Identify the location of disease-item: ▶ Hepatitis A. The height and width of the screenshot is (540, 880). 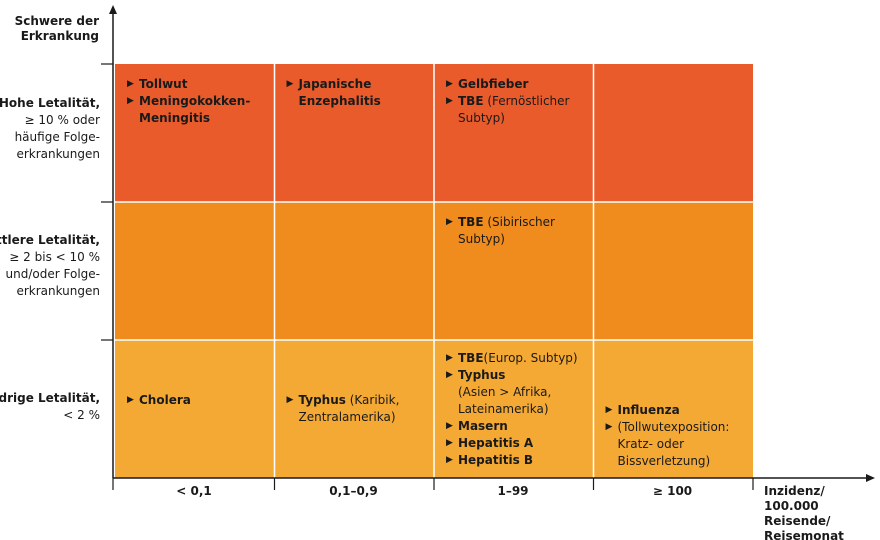
(518, 443).